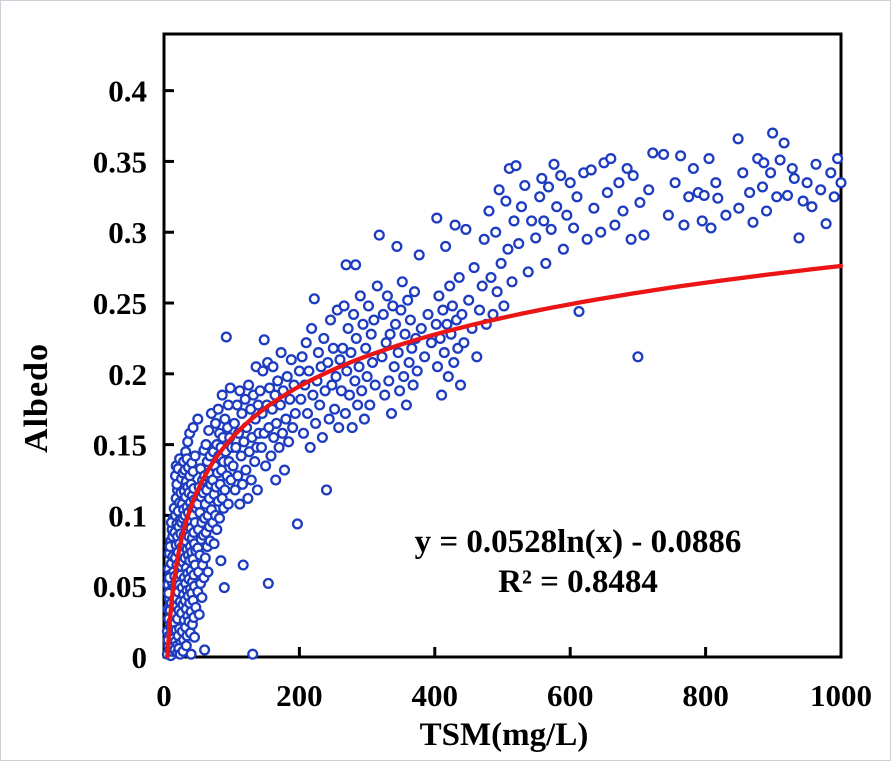  What do you see at coordinates (120, 586) in the screenshot?
I see `y-tick-label: 0.05` at bounding box center [120, 586].